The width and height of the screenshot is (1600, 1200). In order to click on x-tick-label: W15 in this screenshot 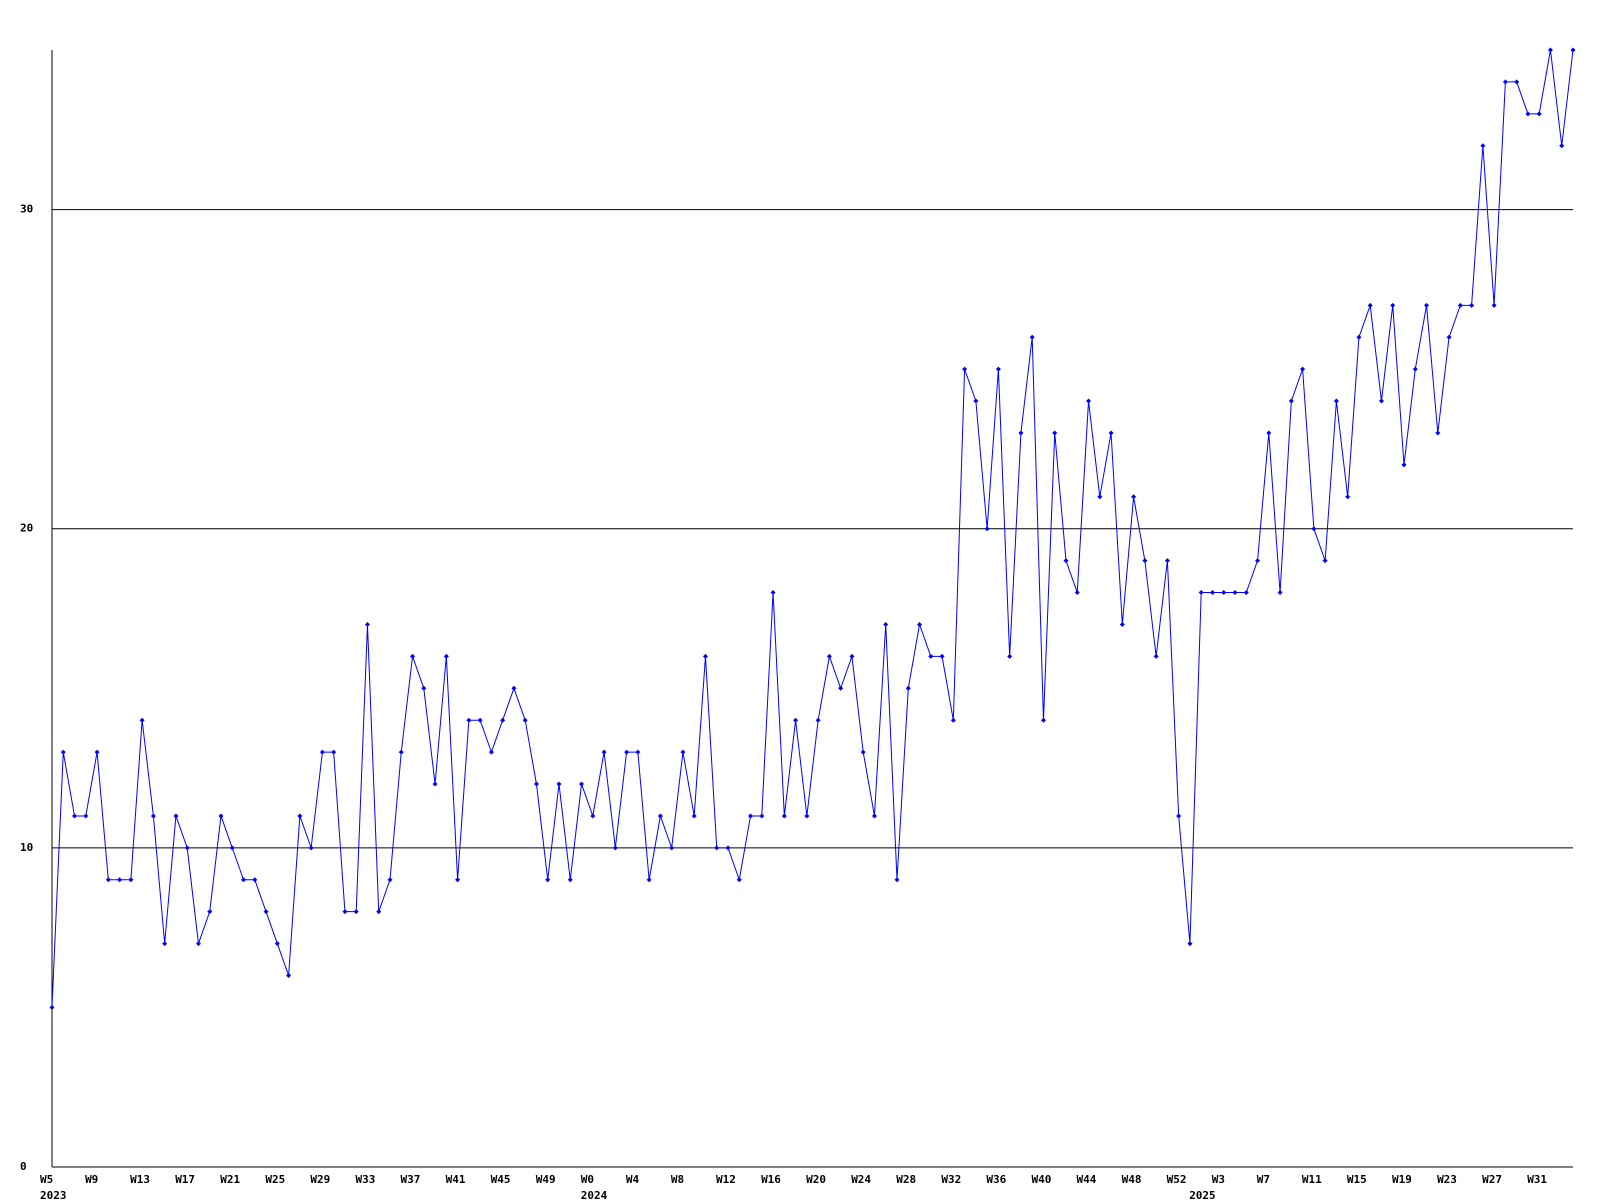, I will do `click(1357, 1179)`.